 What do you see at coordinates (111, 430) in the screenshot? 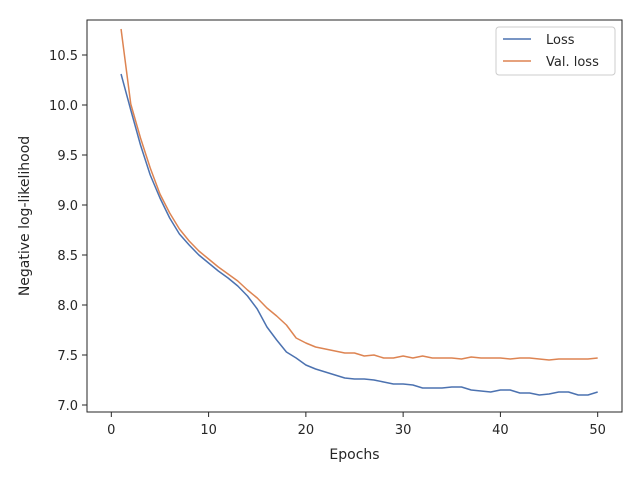
I see `x-tick-label: 0` at bounding box center [111, 430].